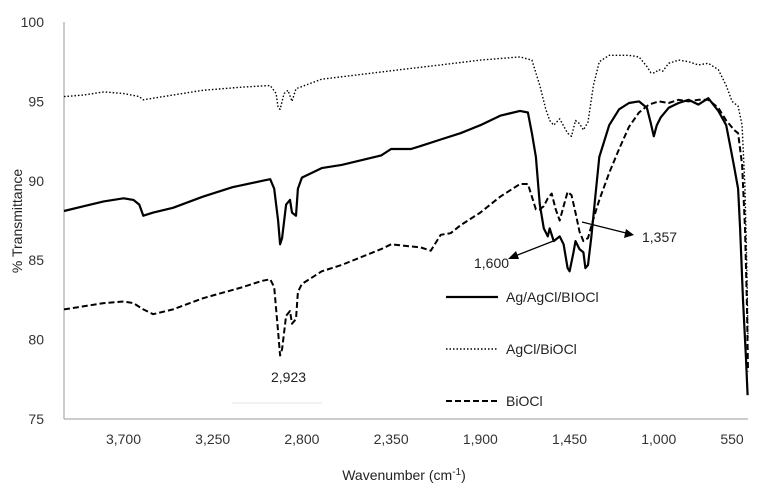 The width and height of the screenshot is (762, 489). Describe the element at coordinates (36, 419) in the screenshot. I see `y-tick-label: 75` at that location.